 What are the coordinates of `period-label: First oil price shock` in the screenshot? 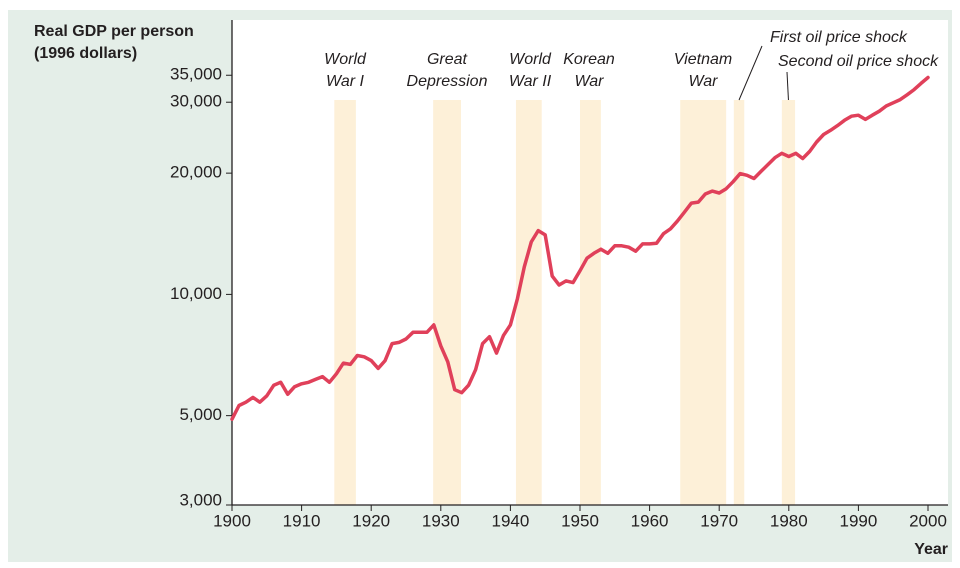 It's located at (839, 37).